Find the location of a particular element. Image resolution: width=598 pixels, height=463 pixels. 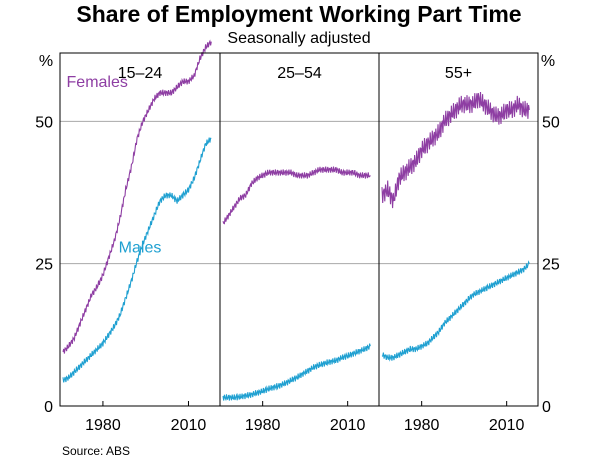

source-note: Source: ABS is located at coordinates (96, 451).